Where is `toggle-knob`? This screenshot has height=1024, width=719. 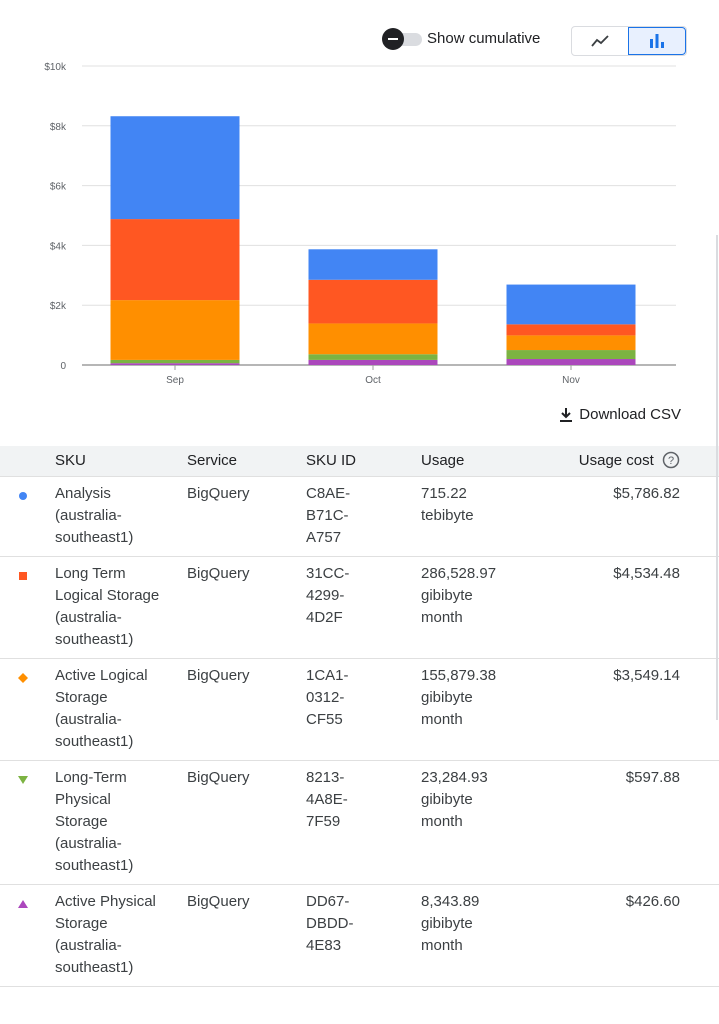 toggle-knob is located at coordinates (393, 39).